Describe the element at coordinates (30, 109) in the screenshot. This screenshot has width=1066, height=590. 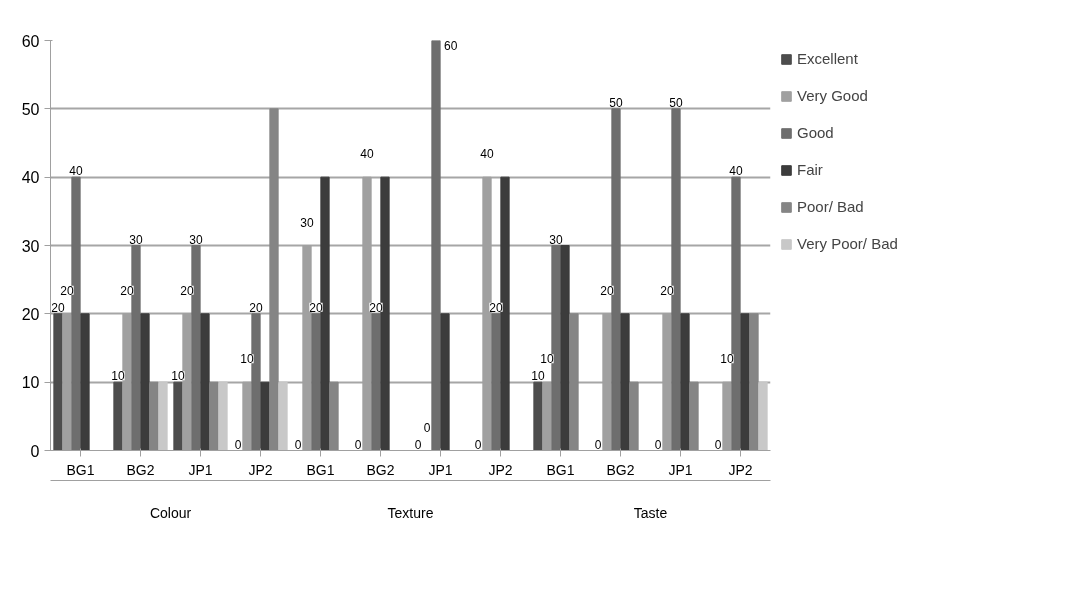
I see `y-tick-label: 50` at that location.